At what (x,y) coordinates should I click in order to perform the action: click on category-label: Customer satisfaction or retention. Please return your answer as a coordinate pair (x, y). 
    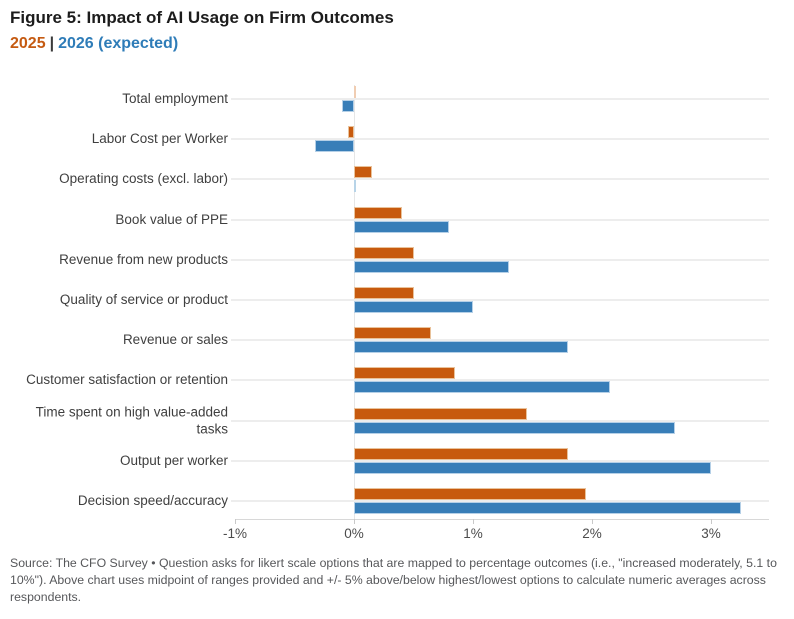
    Looking at the image, I should click on (127, 380).